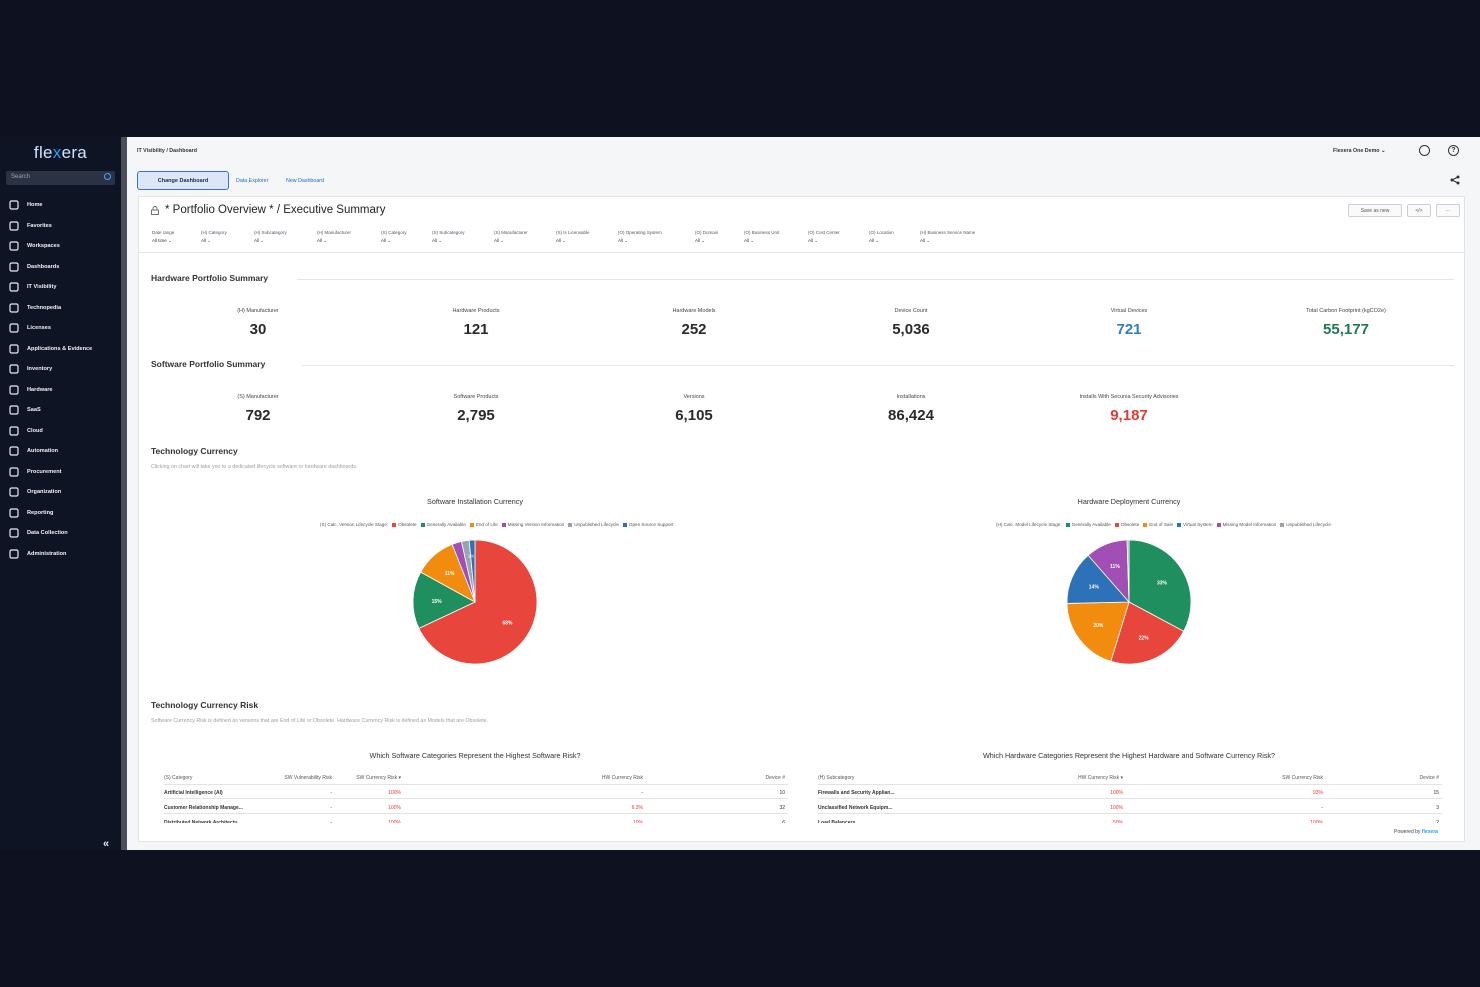 This screenshot has width=1480, height=987. I want to click on sidebar-item-it-visibility: IT Visibility, so click(60, 287).